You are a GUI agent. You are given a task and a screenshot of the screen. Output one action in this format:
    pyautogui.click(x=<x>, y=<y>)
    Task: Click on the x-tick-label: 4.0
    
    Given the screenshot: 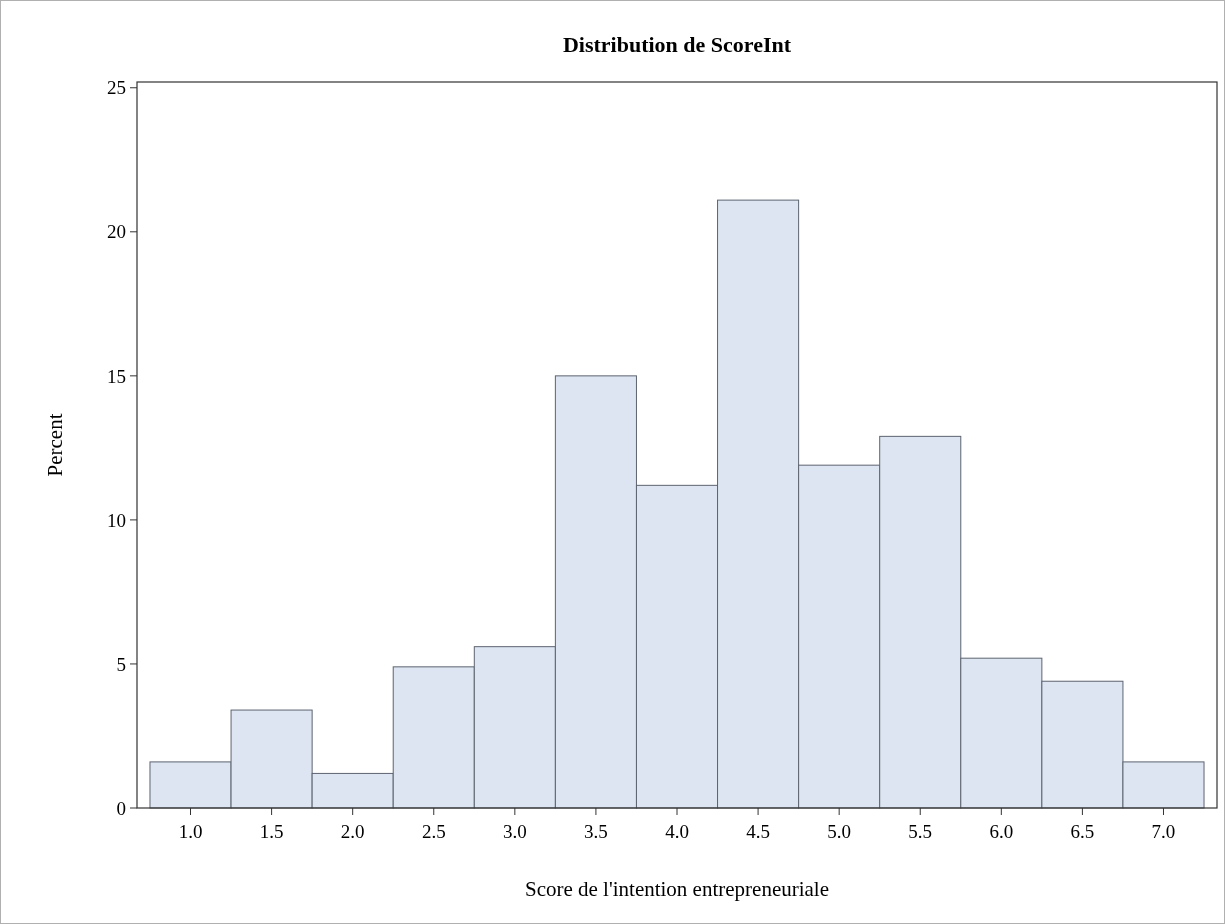 What is the action you would take?
    pyautogui.click(x=677, y=831)
    